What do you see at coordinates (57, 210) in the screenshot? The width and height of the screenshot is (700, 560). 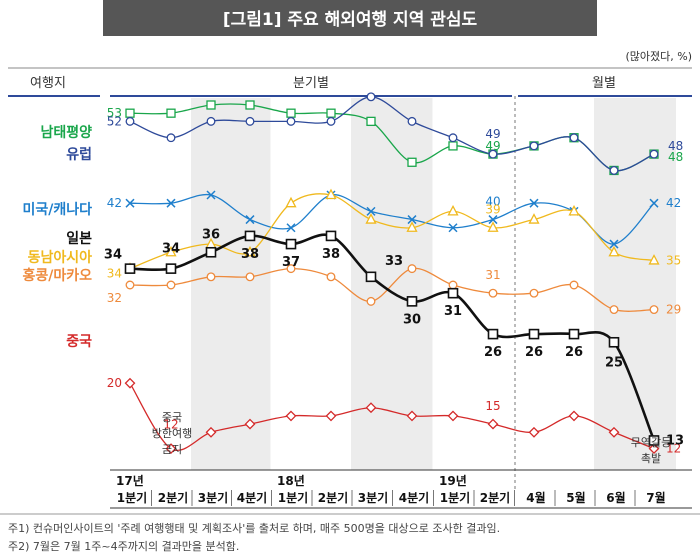 I see `legend-item-2: 미국/캐나다` at bounding box center [57, 210].